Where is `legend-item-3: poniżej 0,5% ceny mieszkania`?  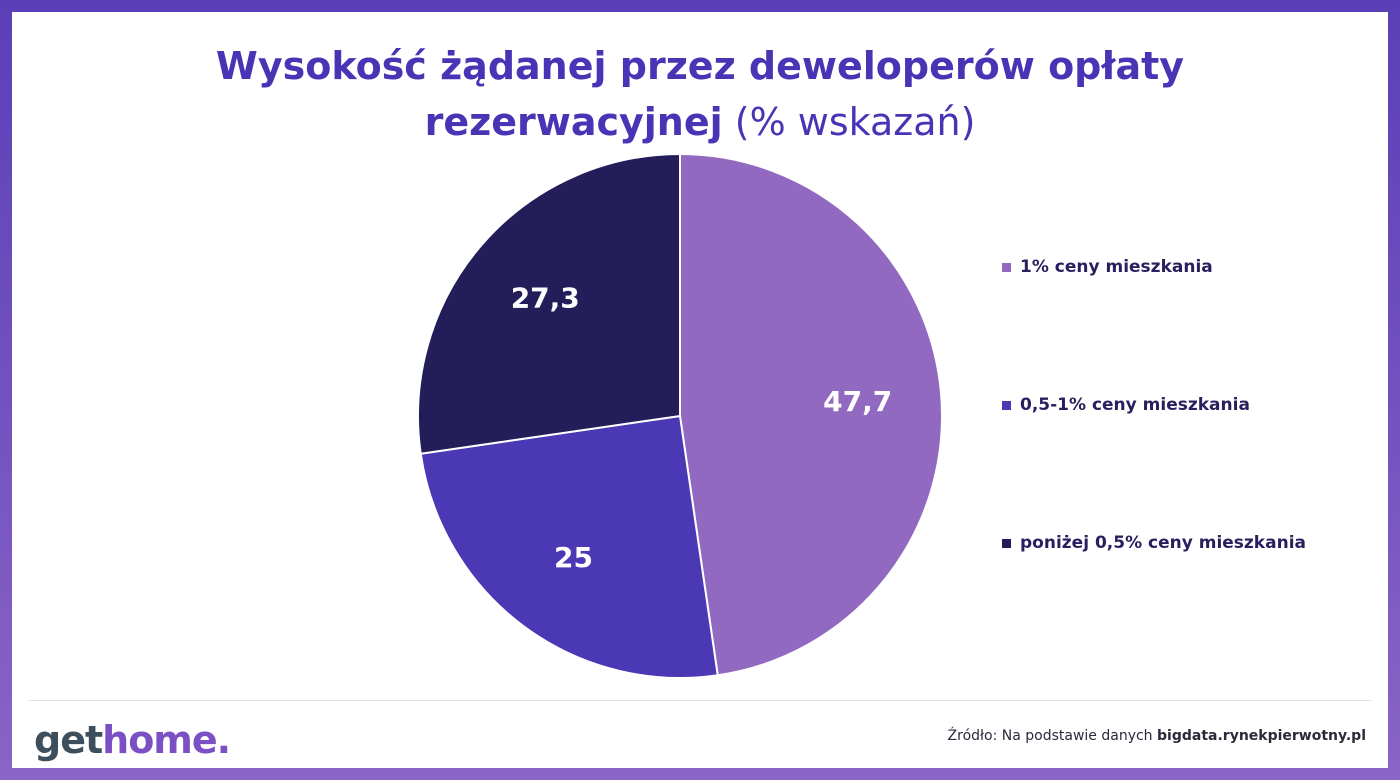 legend-item-3: poniżej 0,5% ceny mieszkania is located at coordinates (1154, 543).